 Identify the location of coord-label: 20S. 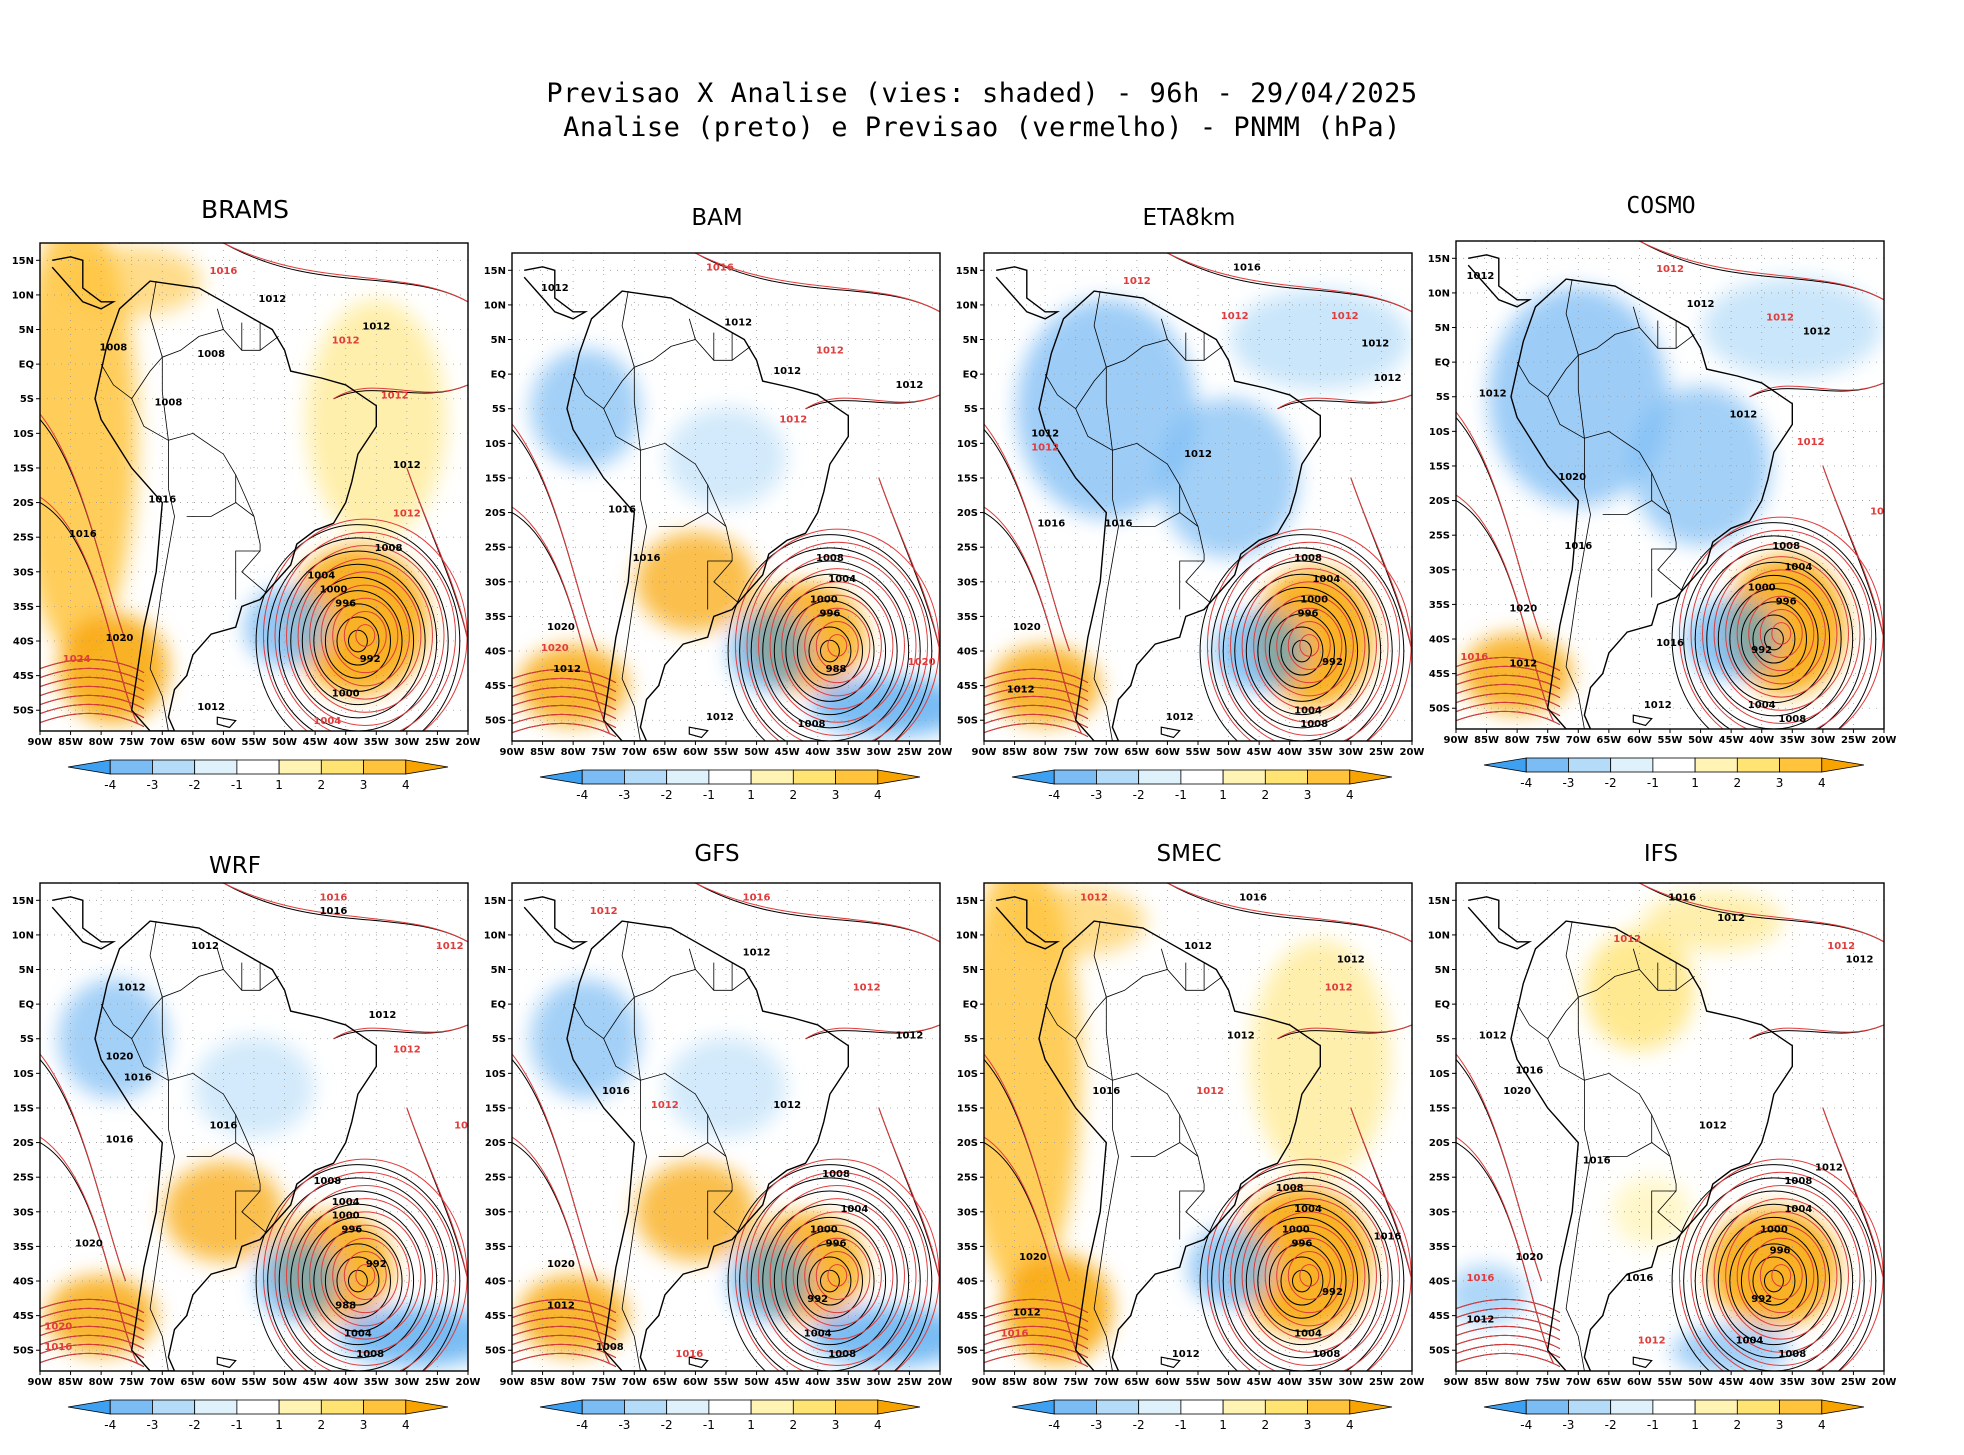
(23, 503).